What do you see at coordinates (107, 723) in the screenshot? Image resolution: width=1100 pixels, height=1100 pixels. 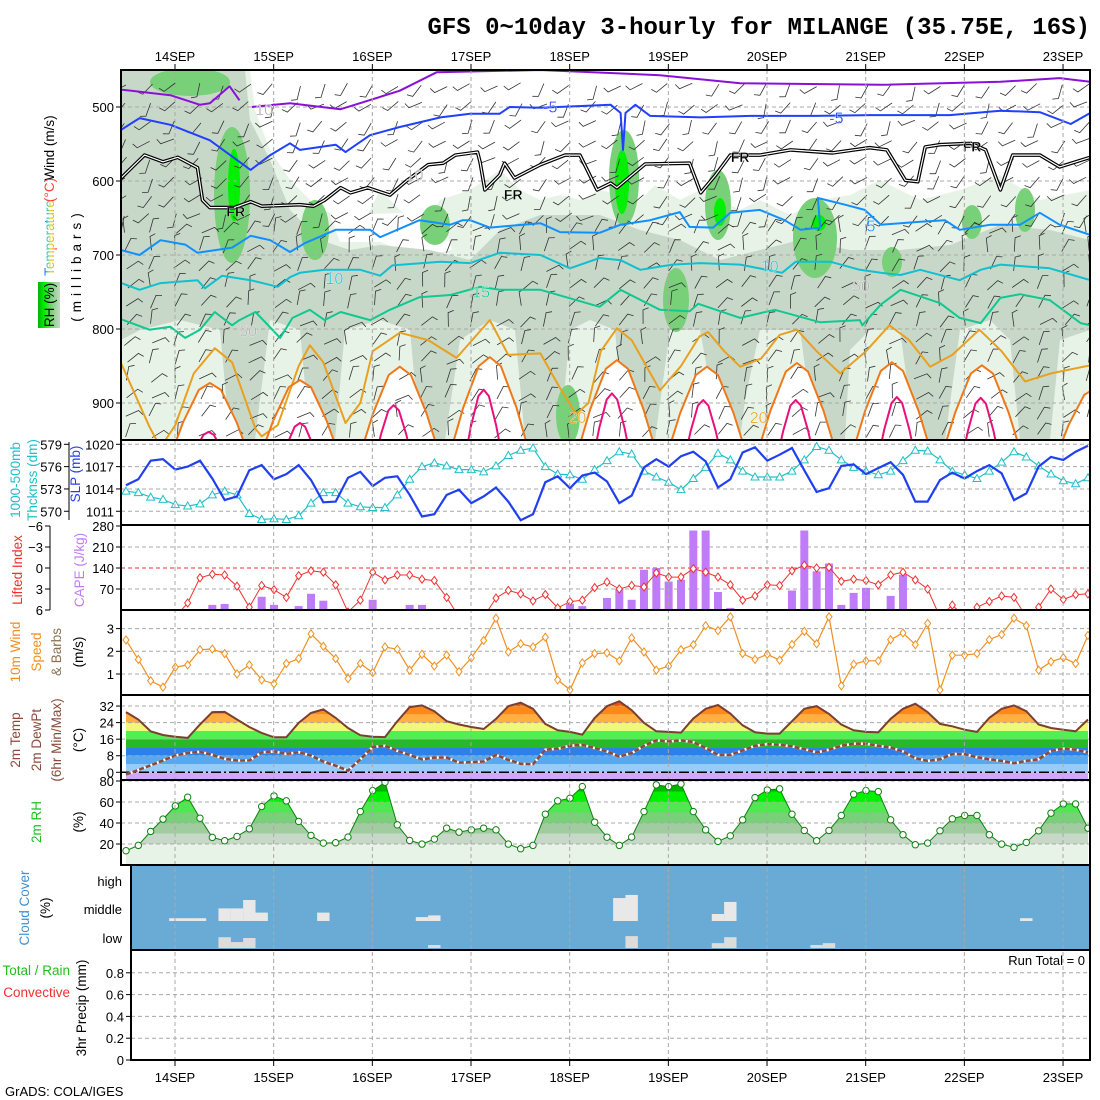 I see `temperature-tick-label: 24` at bounding box center [107, 723].